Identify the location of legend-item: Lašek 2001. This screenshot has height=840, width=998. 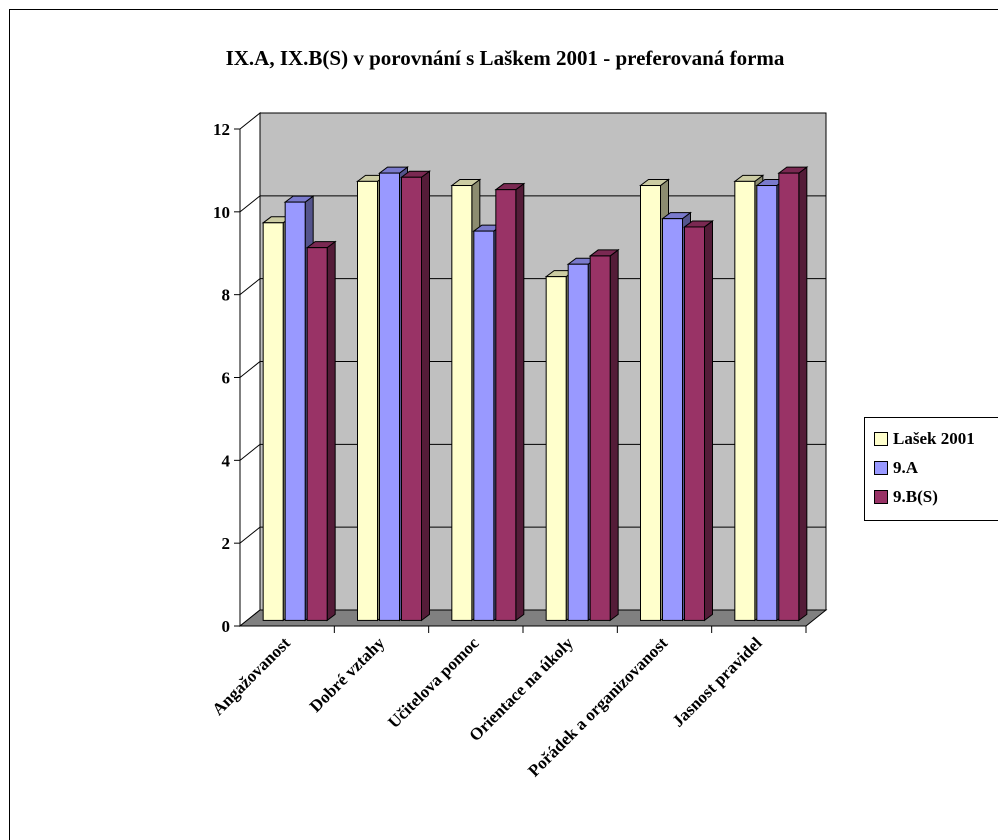
(936, 438).